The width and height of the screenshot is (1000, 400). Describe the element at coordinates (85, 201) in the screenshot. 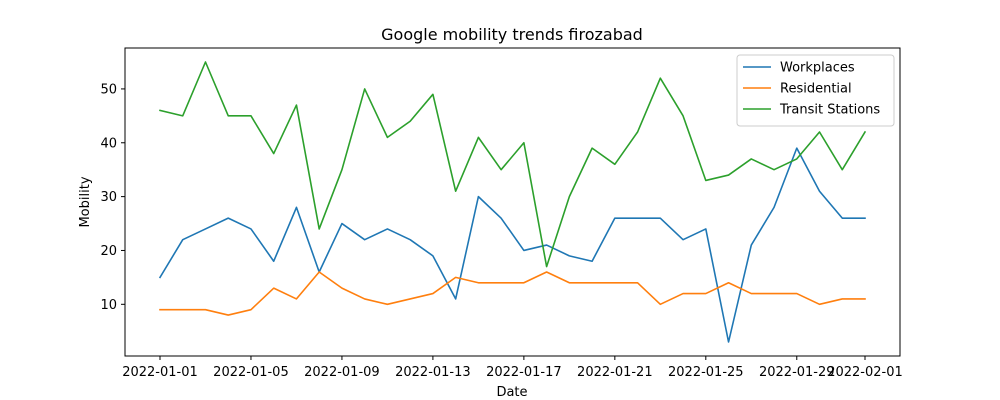

I see `y-axis-label: Mobility` at that location.